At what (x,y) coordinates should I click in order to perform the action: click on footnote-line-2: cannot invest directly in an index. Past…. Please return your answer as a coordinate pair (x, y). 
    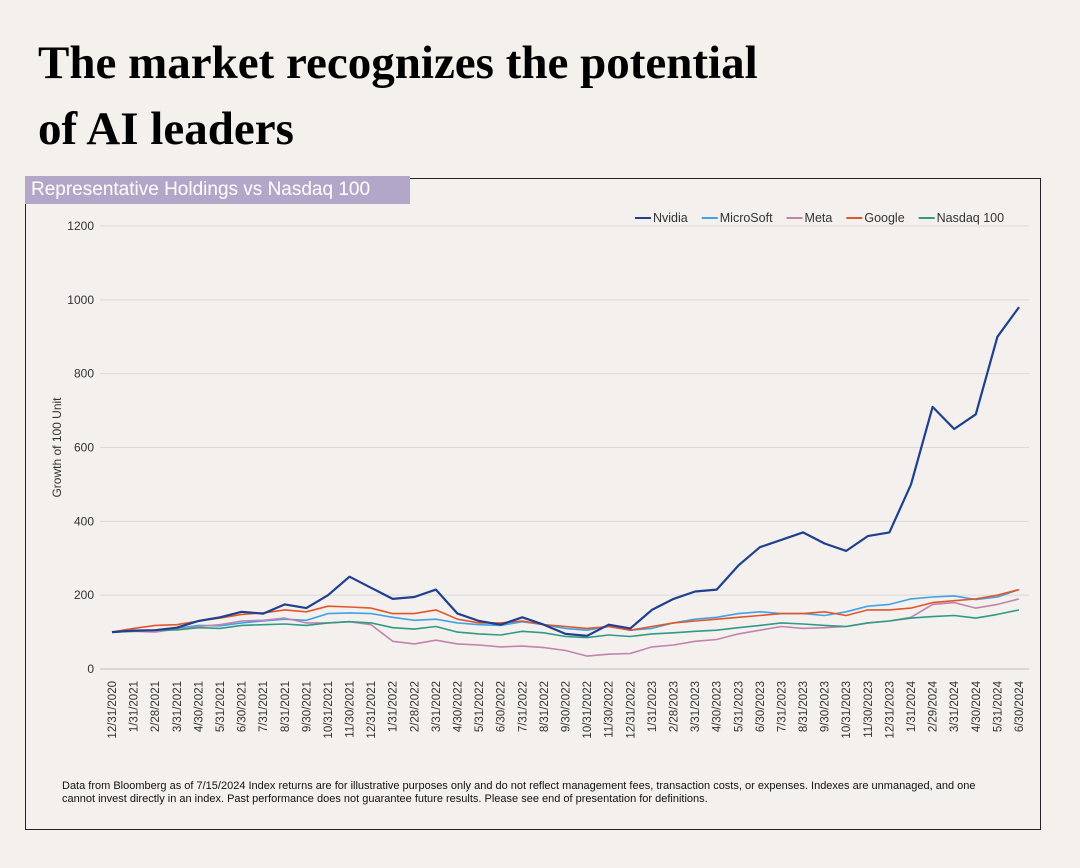
    Looking at the image, I should click on (385, 799).